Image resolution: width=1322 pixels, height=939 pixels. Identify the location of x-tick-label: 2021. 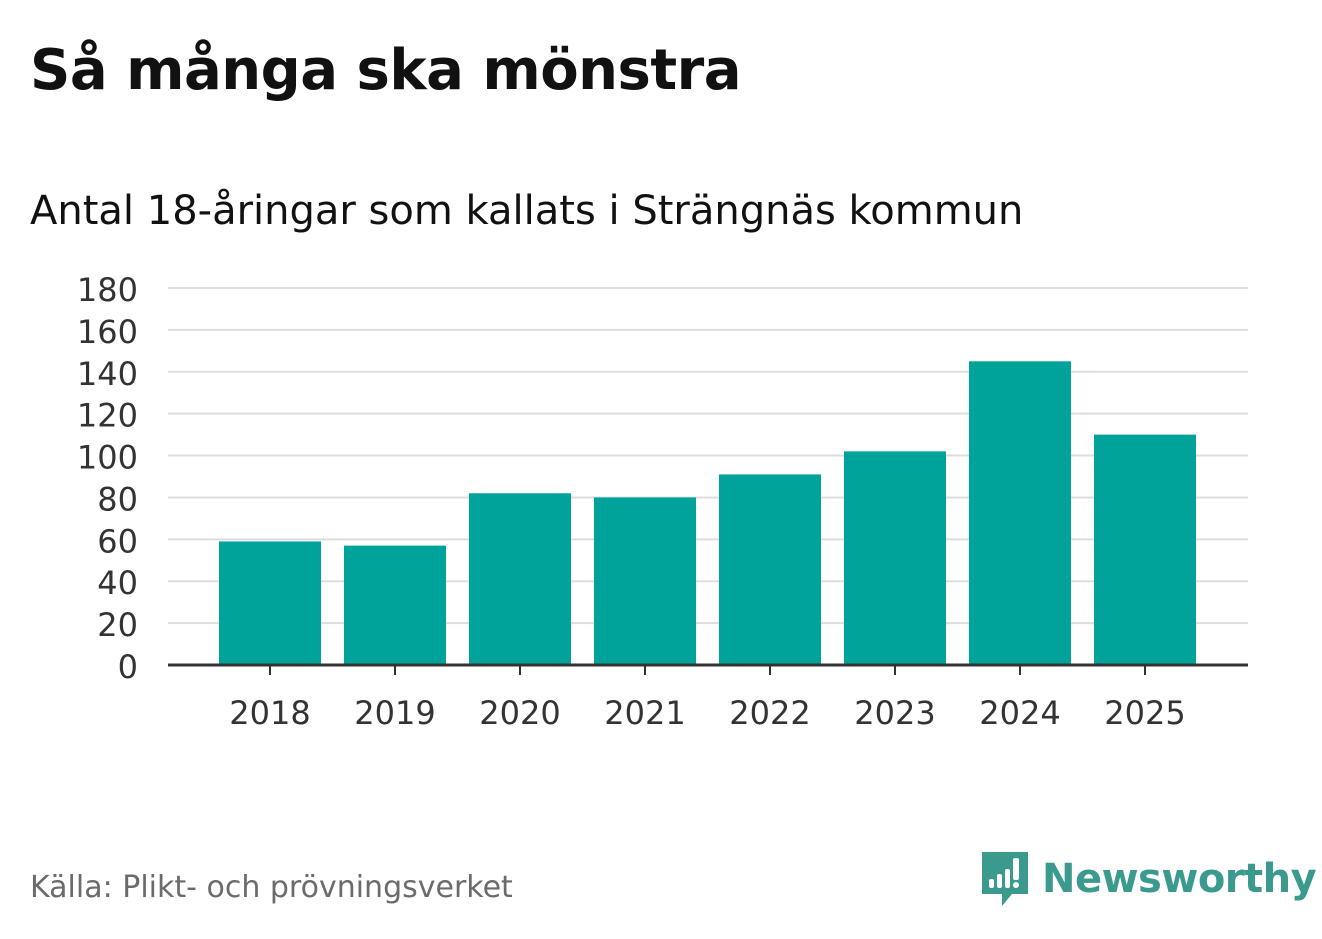
(644, 713).